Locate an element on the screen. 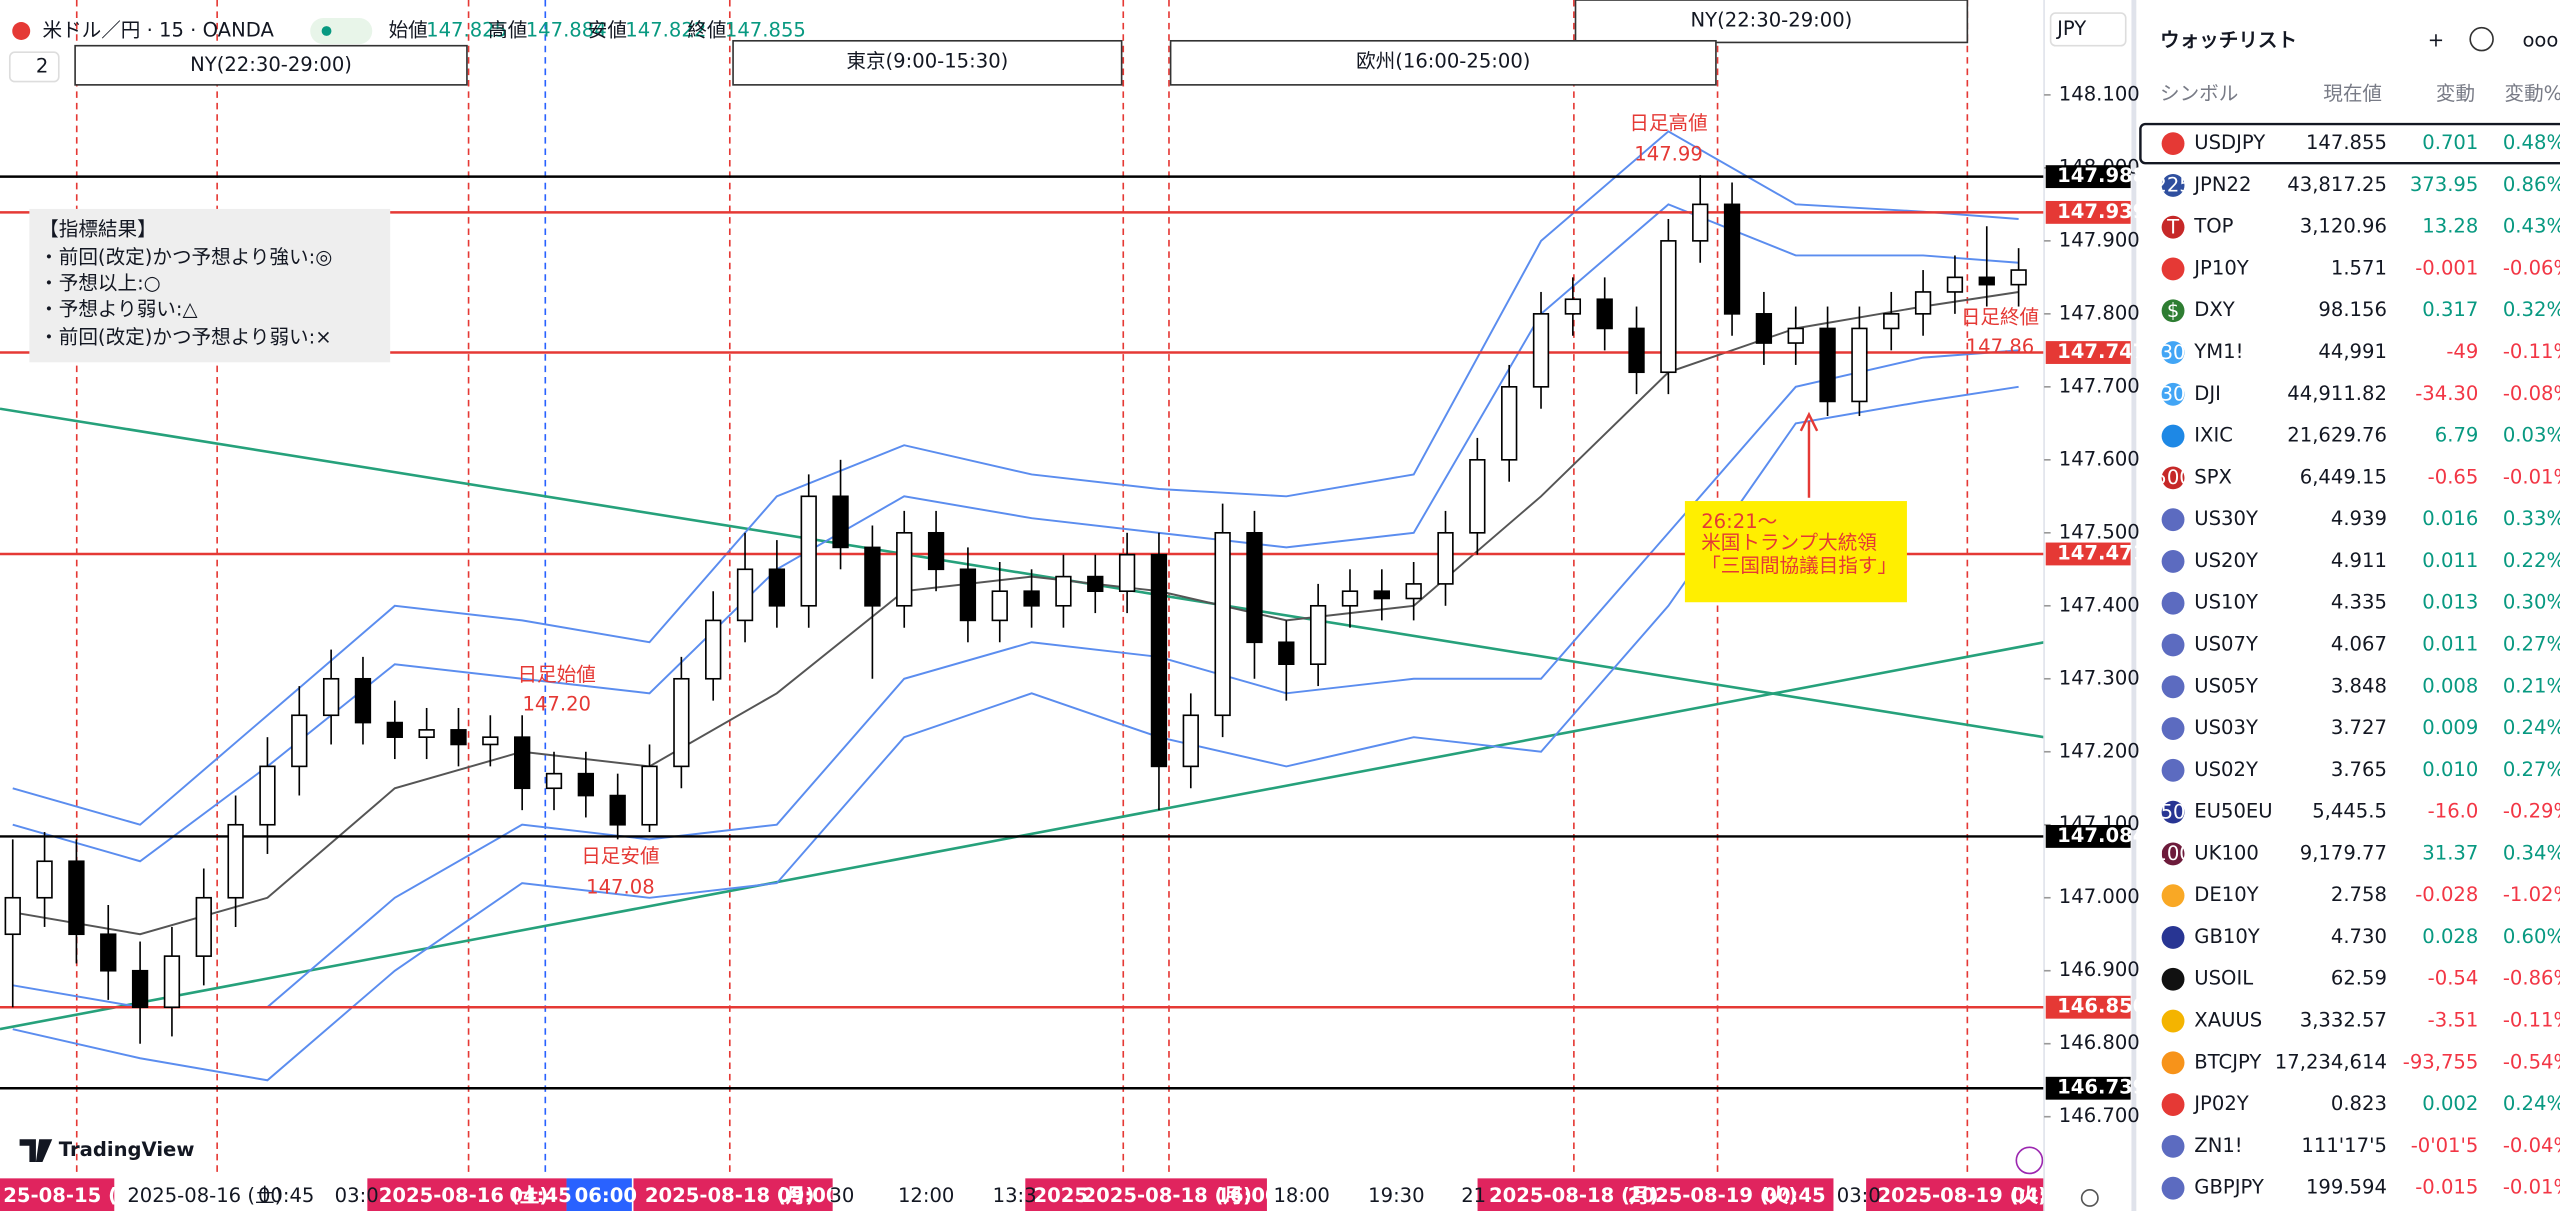 The width and height of the screenshot is (2560, 1211). indicator-count: 2 is located at coordinates (42, 65).